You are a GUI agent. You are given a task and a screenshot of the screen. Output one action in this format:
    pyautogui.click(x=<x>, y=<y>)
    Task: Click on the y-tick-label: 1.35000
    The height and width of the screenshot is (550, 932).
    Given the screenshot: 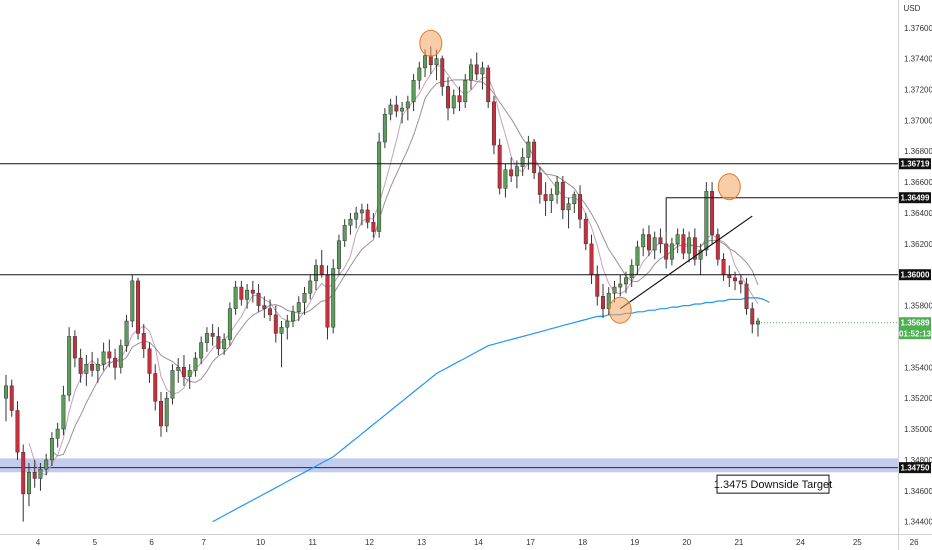 What is the action you would take?
    pyautogui.click(x=918, y=429)
    